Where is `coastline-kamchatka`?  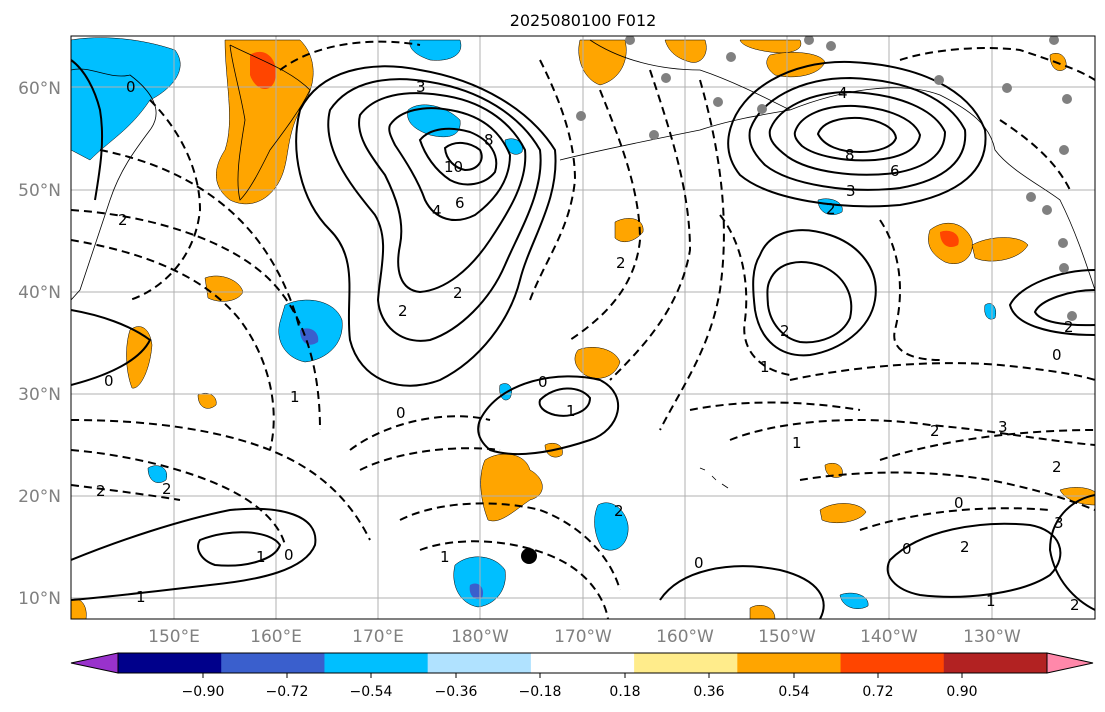 coastline-kamchatka is located at coordinates (270, 122).